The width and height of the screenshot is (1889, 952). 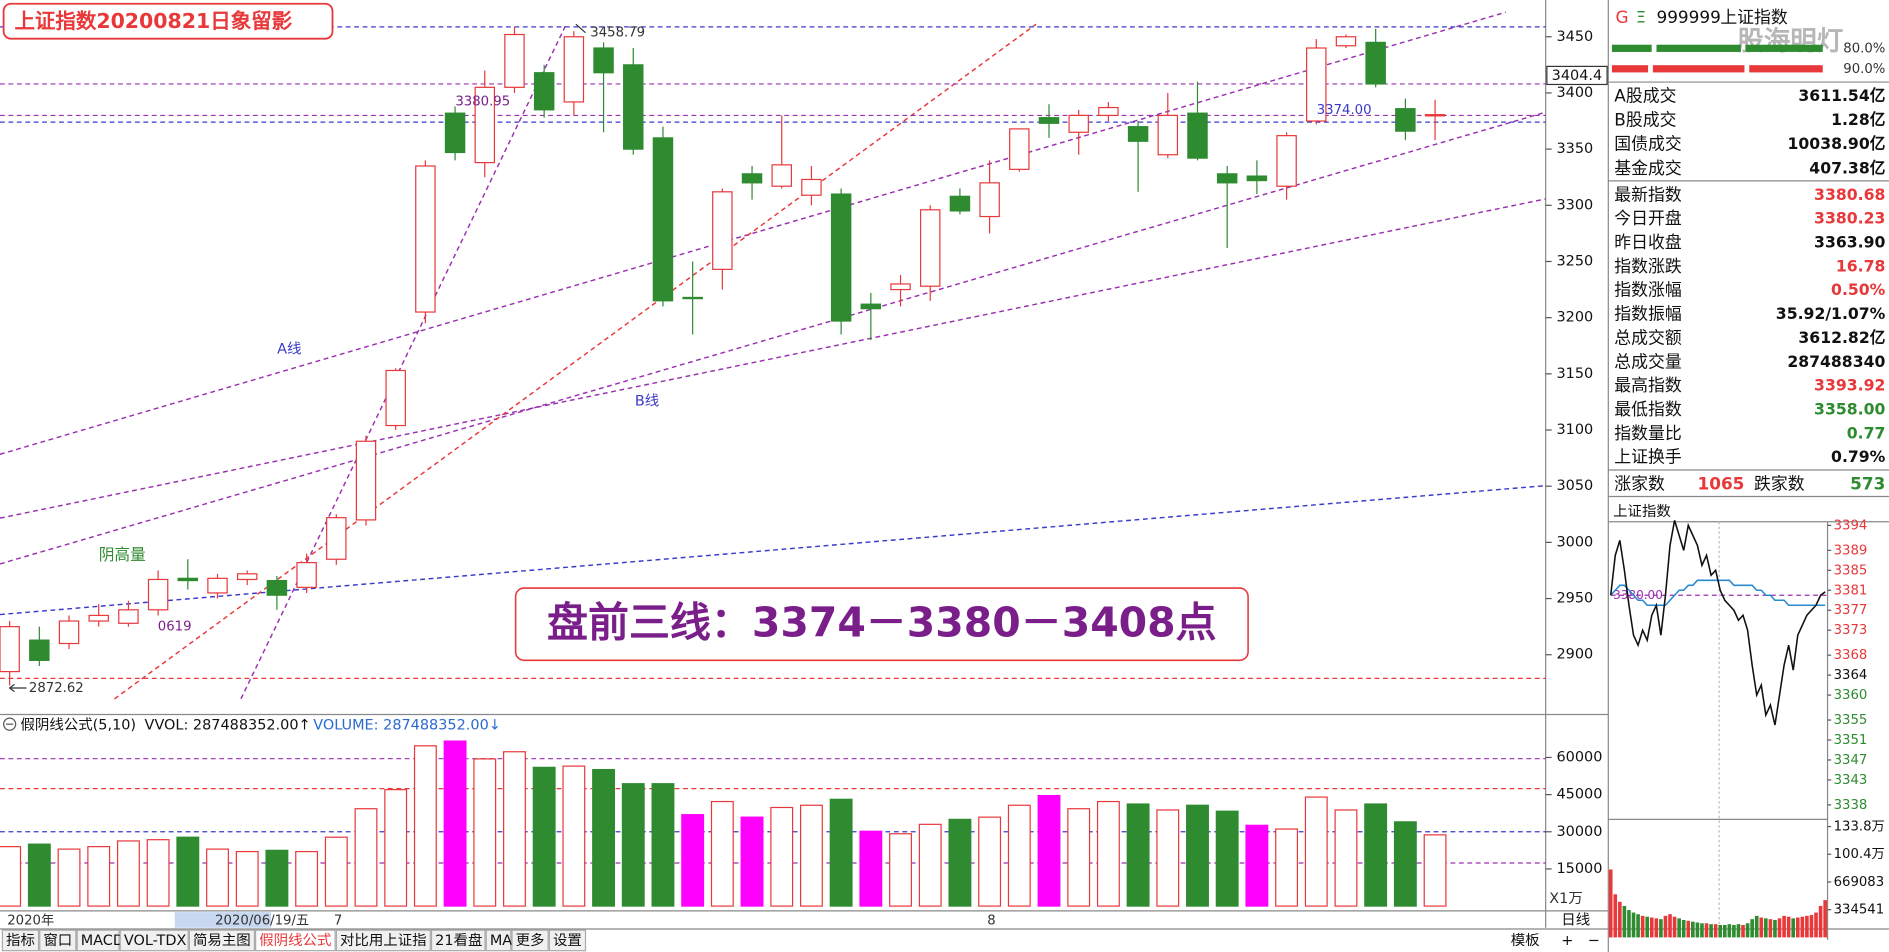 What do you see at coordinates (1648, 266) in the screenshot?
I see `info-label: 指数涨跌` at bounding box center [1648, 266].